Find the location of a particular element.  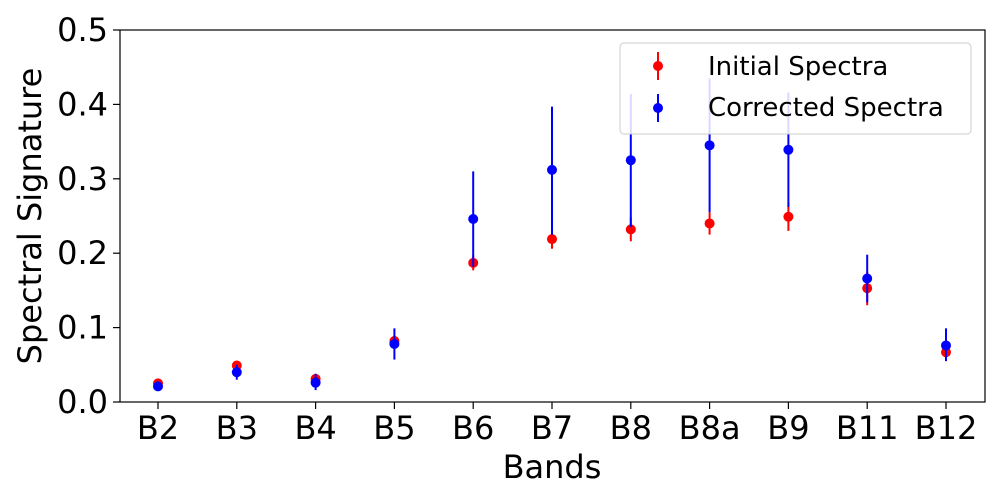

y-tick-label: 0.4 is located at coordinates (82, 104).